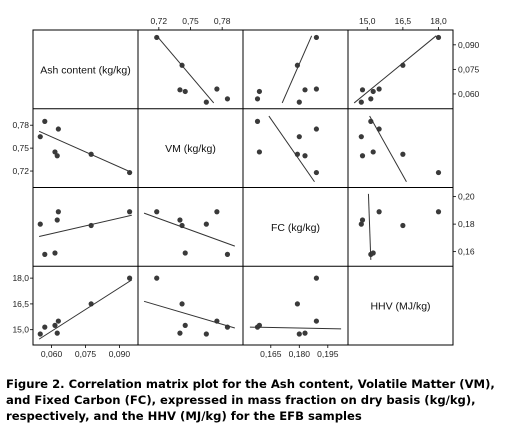 This screenshot has height=429, width=507. I want to click on tick-label-fc: 0,20, so click(466, 197).